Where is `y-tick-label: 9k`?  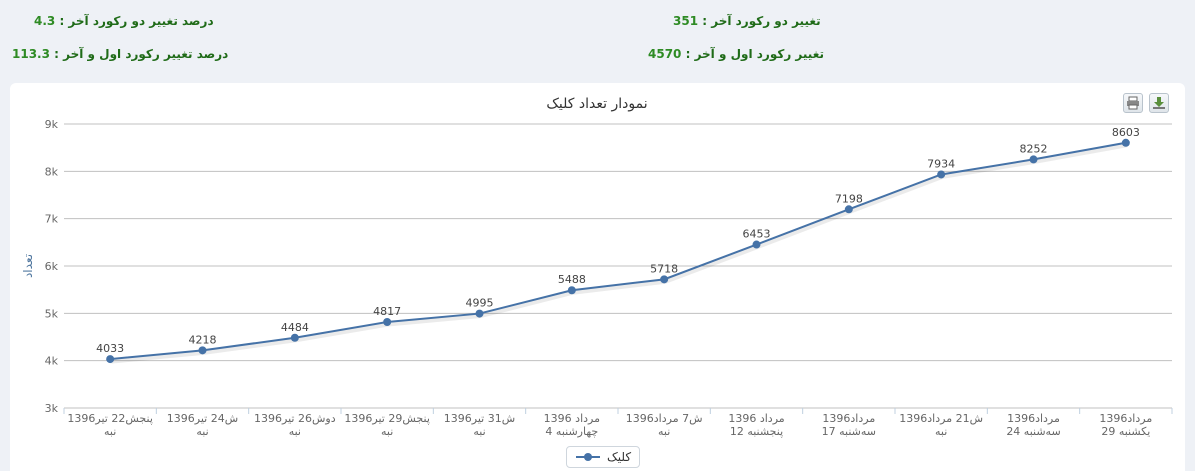
y-tick-label: 9k is located at coordinates (52, 124).